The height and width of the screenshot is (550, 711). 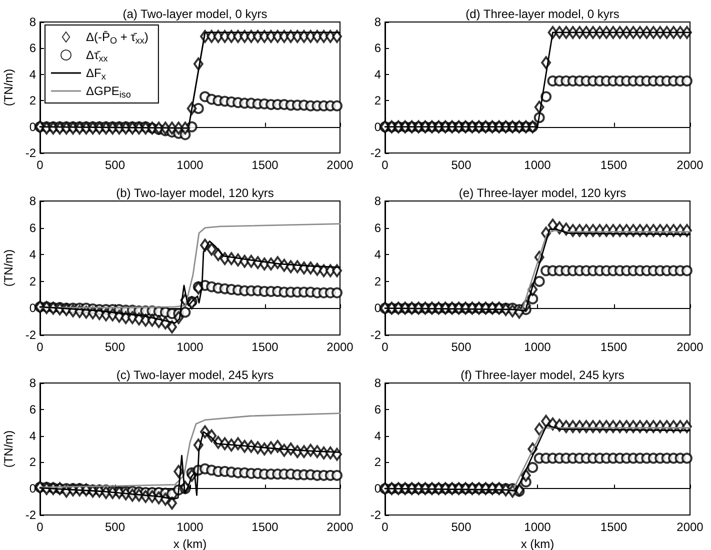 I want to click on chart-title: (c) Two-layer model, 245 kyrs, so click(x=195, y=375).